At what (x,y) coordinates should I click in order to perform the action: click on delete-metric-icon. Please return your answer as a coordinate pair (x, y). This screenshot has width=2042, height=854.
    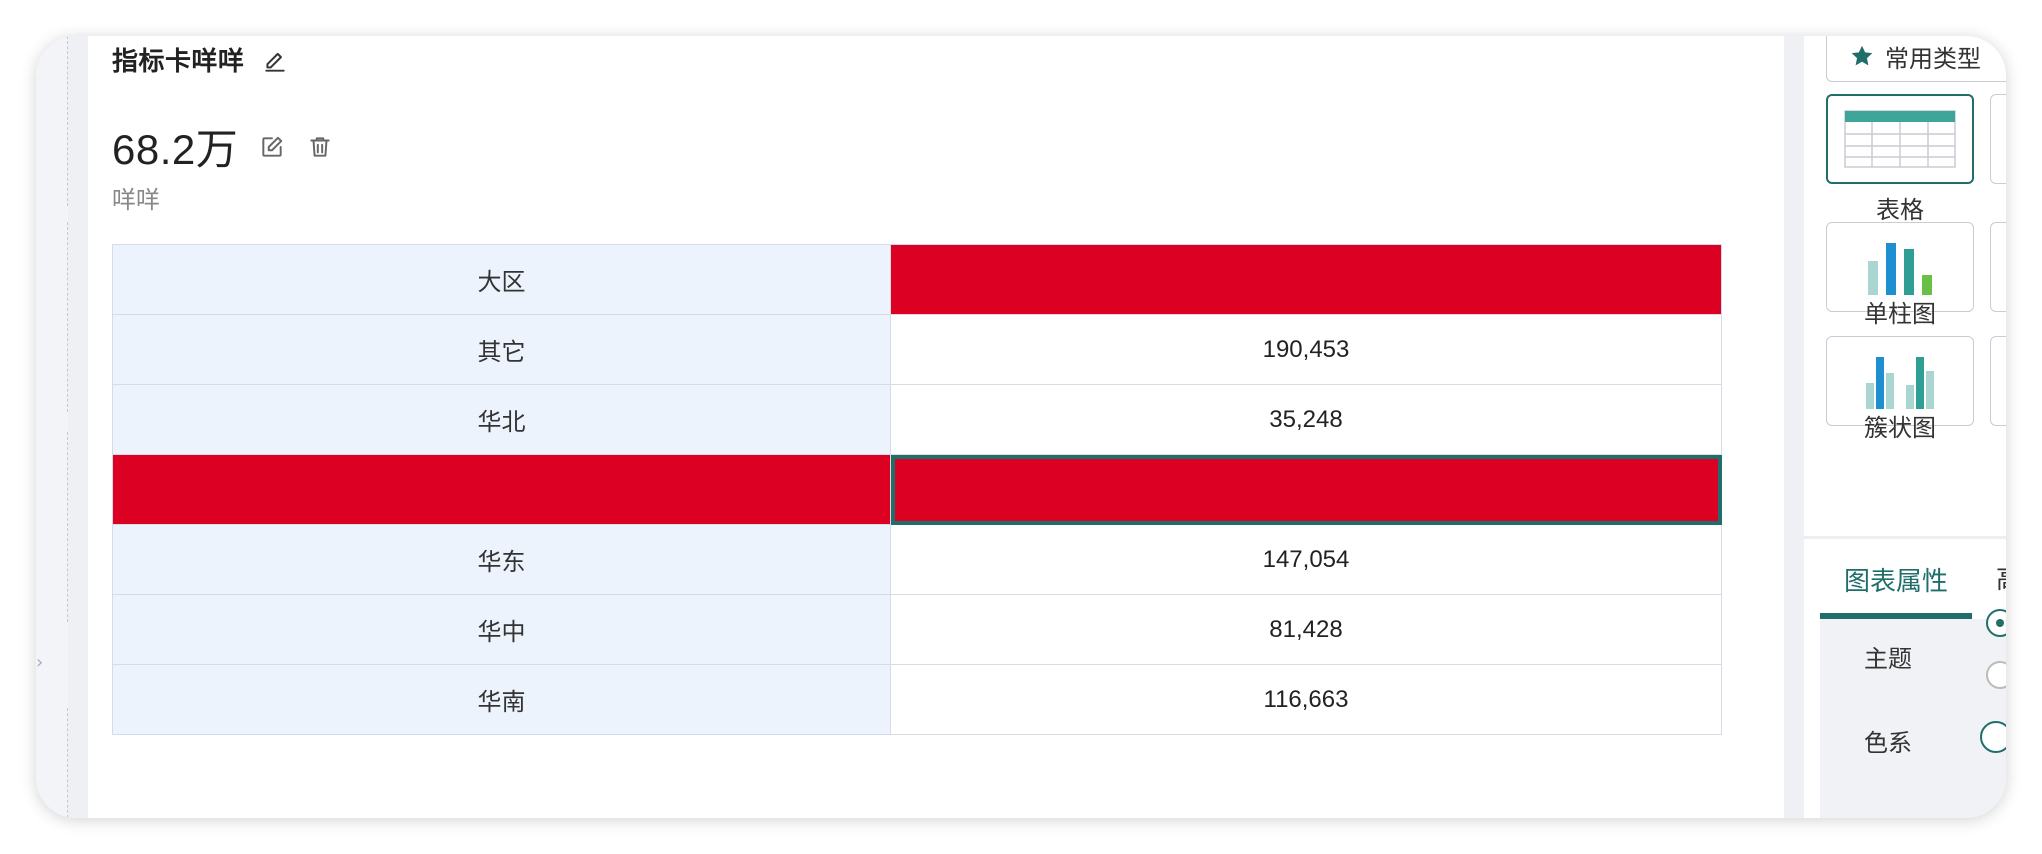
    Looking at the image, I should click on (320, 147).